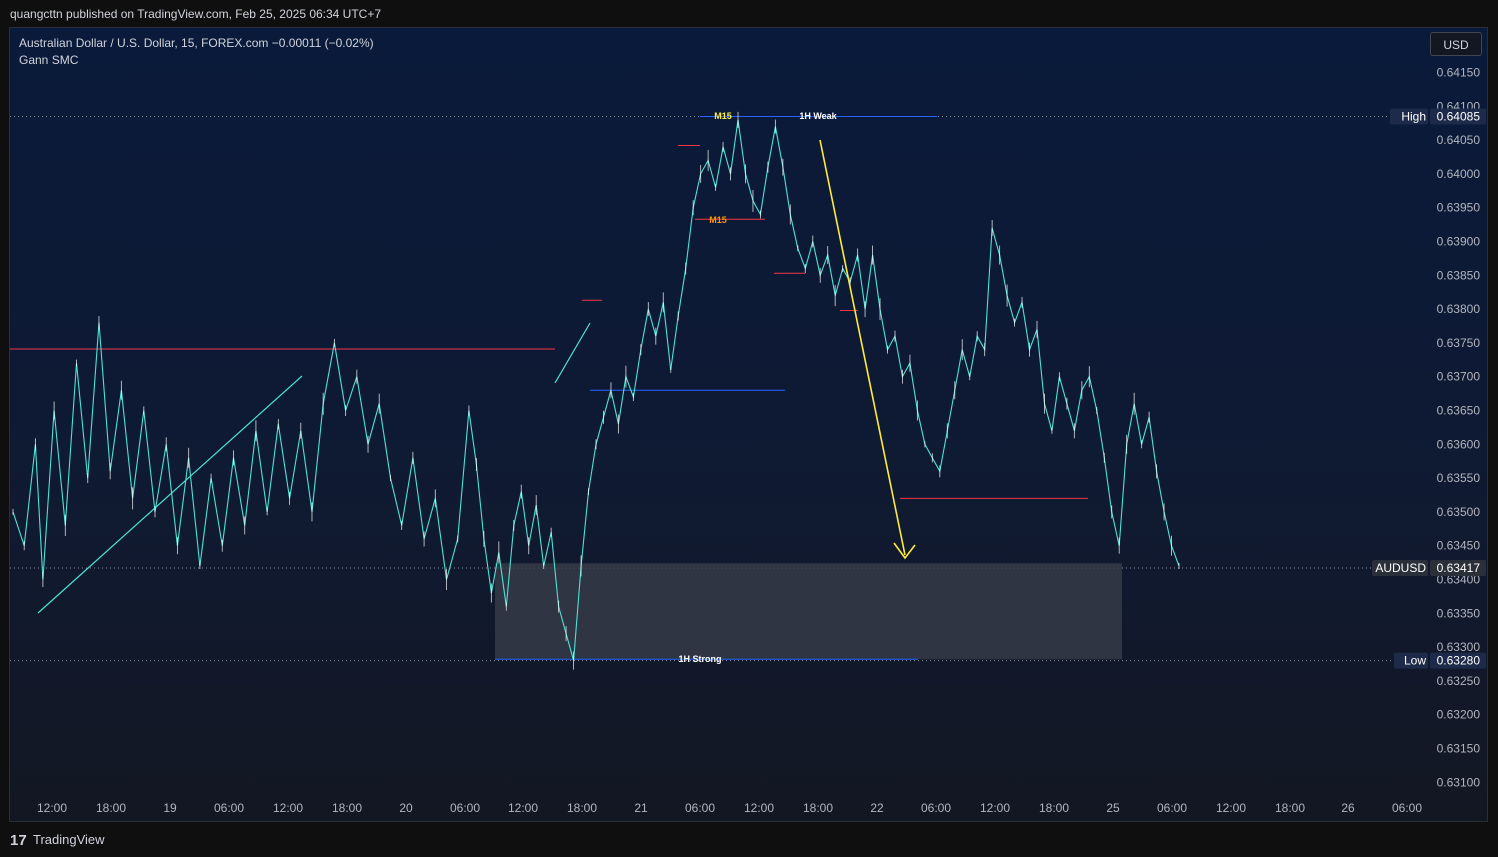  I want to click on annotation-label: 1H Strong, so click(699, 659).